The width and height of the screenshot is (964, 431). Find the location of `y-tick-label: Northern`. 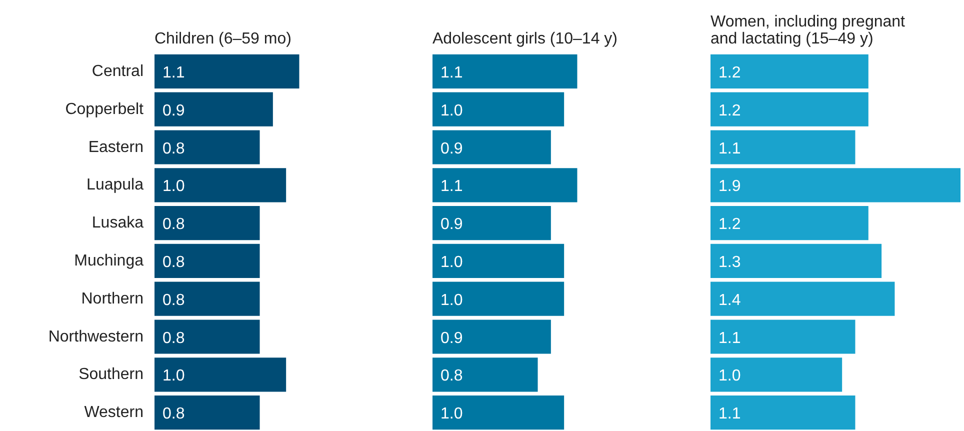

y-tick-label: Northern is located at coordinates (112, 299).